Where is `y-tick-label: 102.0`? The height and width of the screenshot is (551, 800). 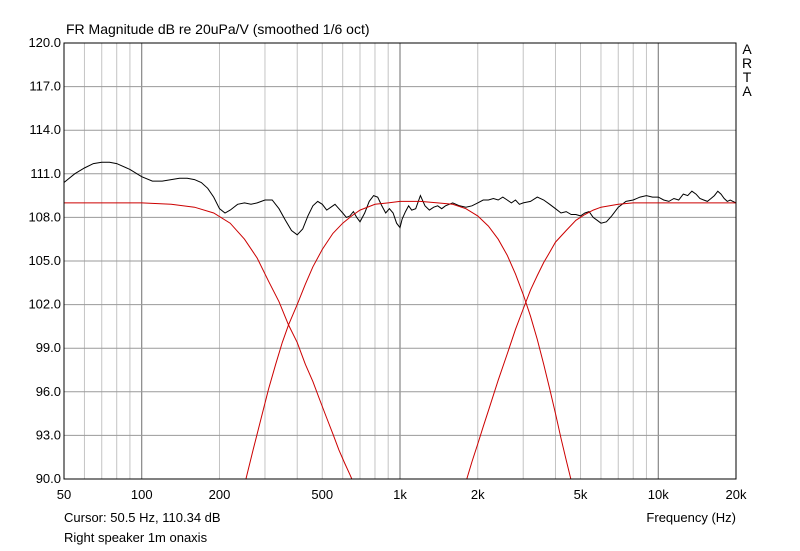 y-tick-label: 102.0 is located at coordinates (44, 304).